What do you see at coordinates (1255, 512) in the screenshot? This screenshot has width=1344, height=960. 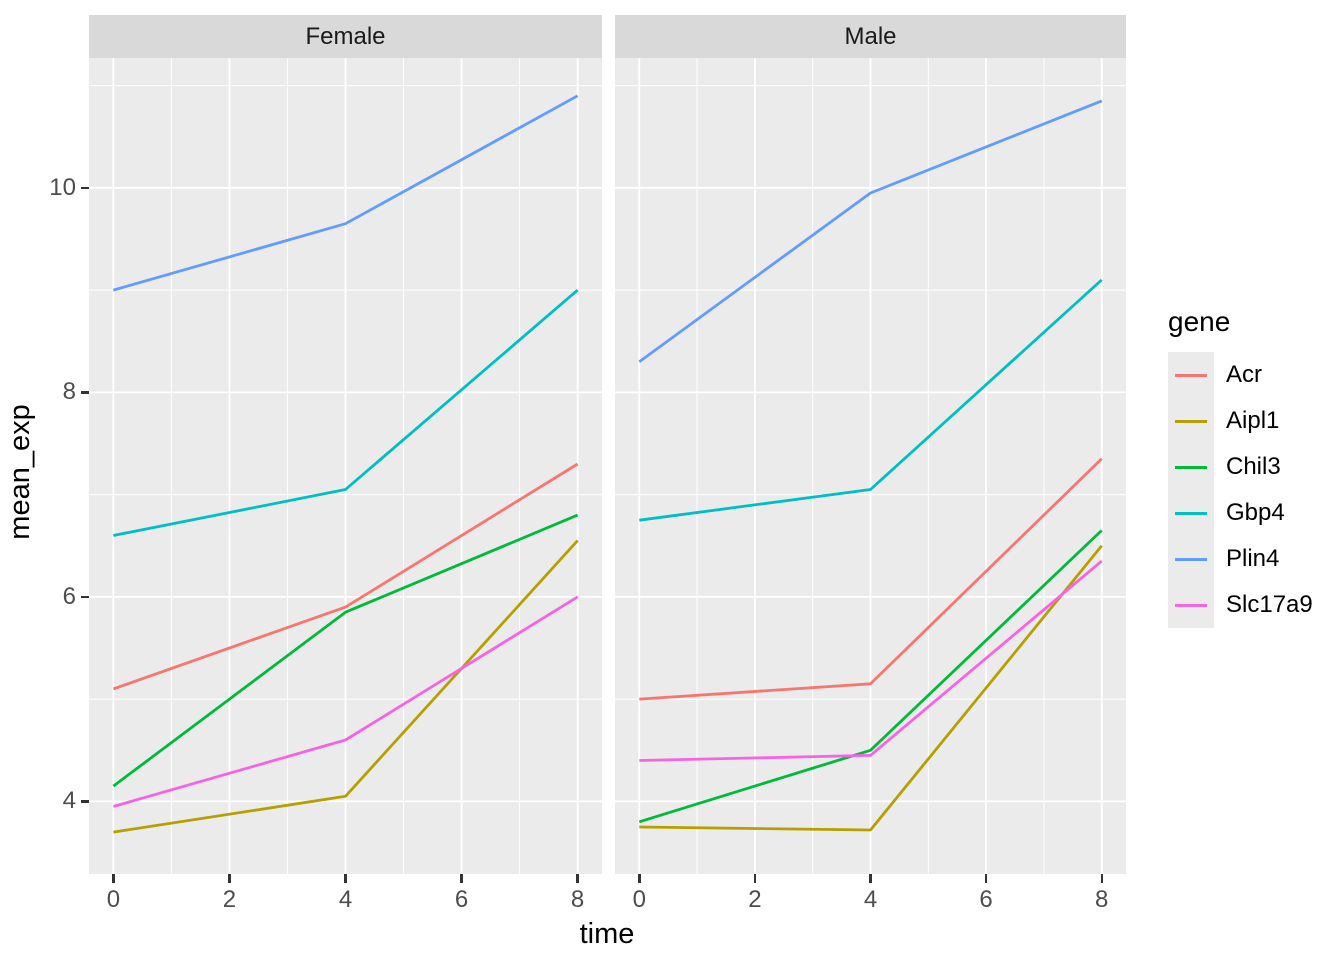 I see `legend-label: Gbp4` at bounding box center [1255, 512].